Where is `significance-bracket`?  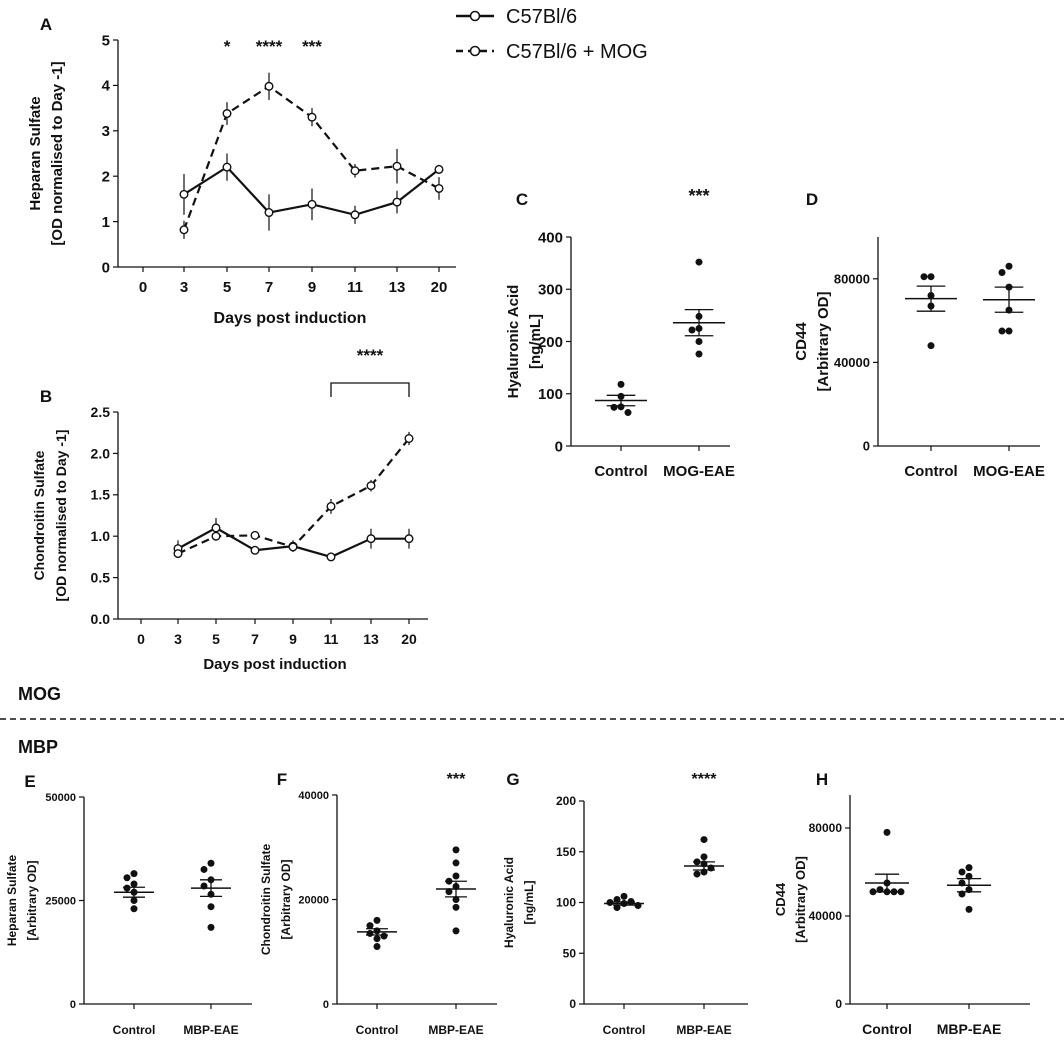 significance-bracket is located at coordinates (370, 389).